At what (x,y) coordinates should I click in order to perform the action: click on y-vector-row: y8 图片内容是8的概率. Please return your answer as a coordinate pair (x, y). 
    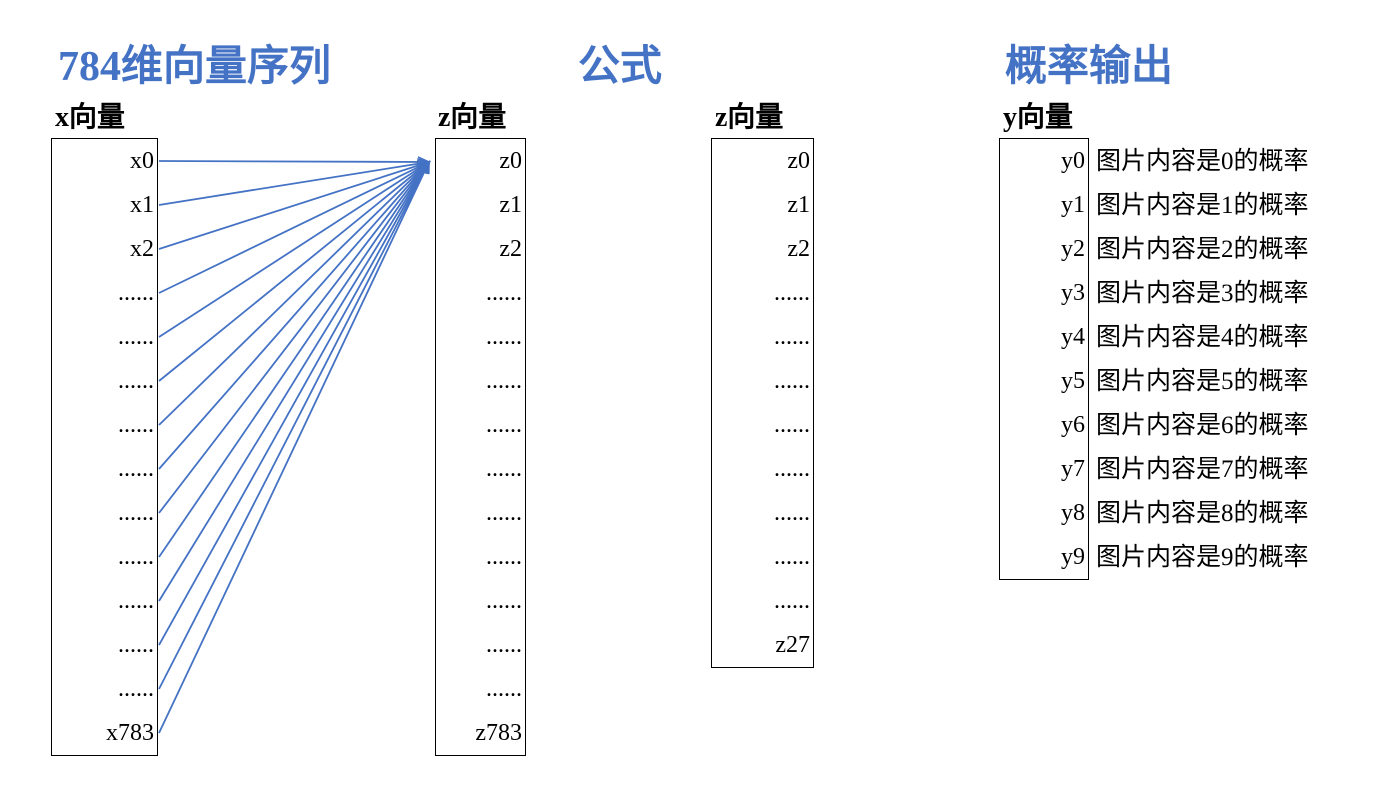
    Looking at the image, I should click on (1154, 513).